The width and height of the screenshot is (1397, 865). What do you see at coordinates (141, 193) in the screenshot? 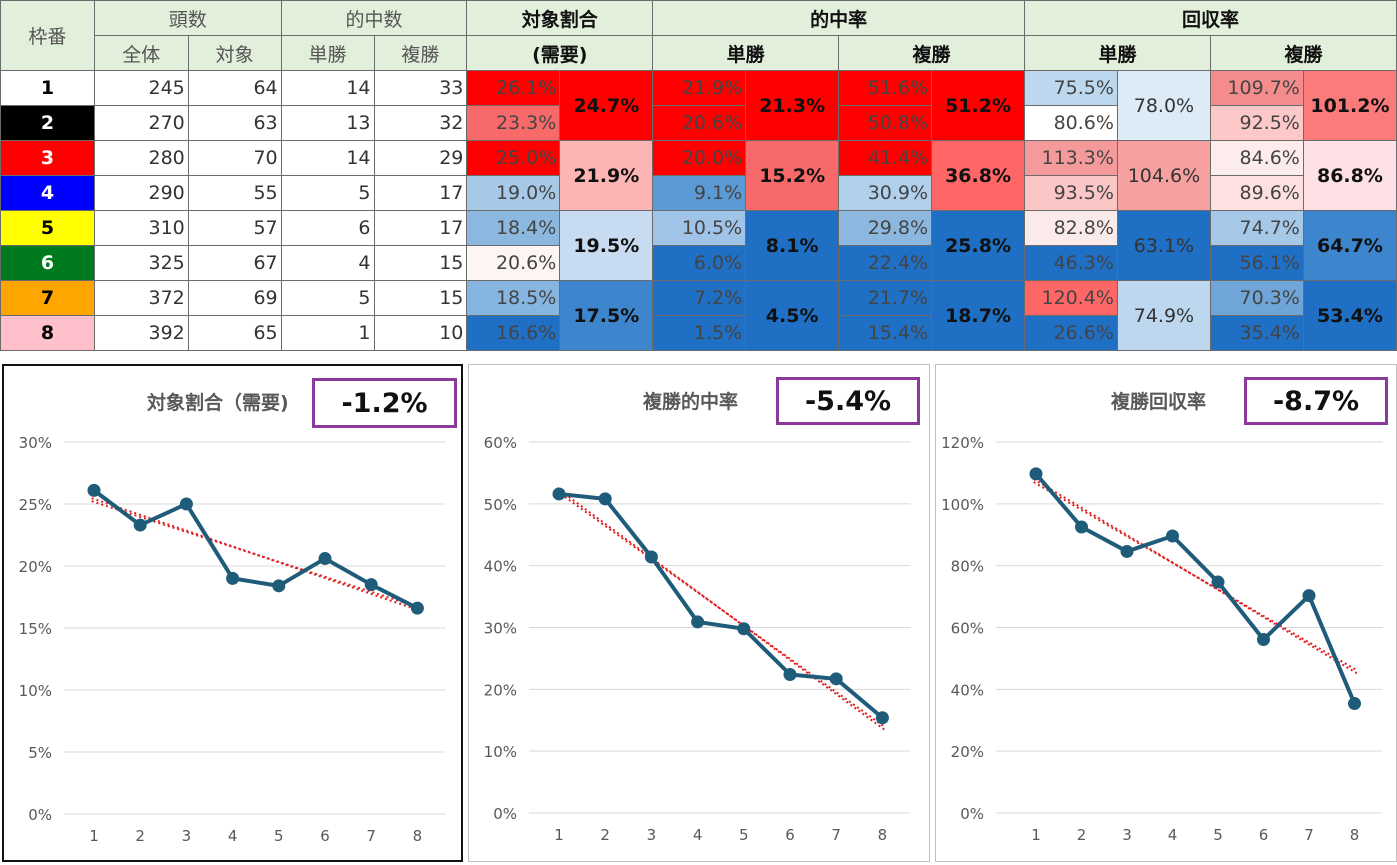
I see `zentai-cell: 290` at bounding box center [141, 193].